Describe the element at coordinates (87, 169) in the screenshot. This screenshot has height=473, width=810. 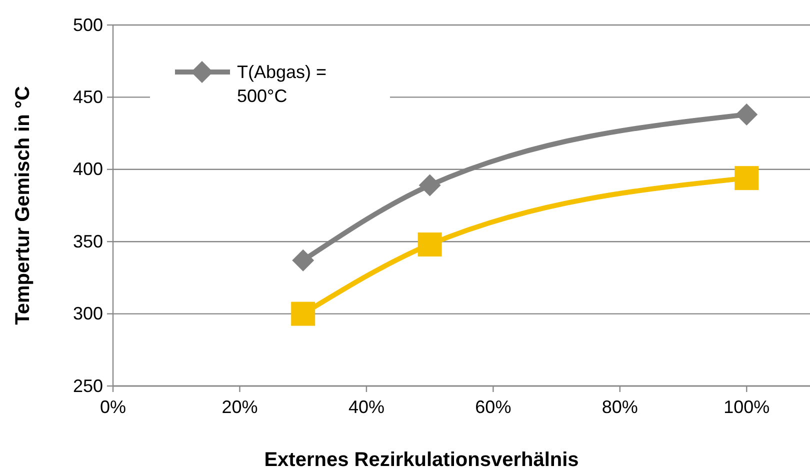
I see `y-tick-label: 400` at that location.